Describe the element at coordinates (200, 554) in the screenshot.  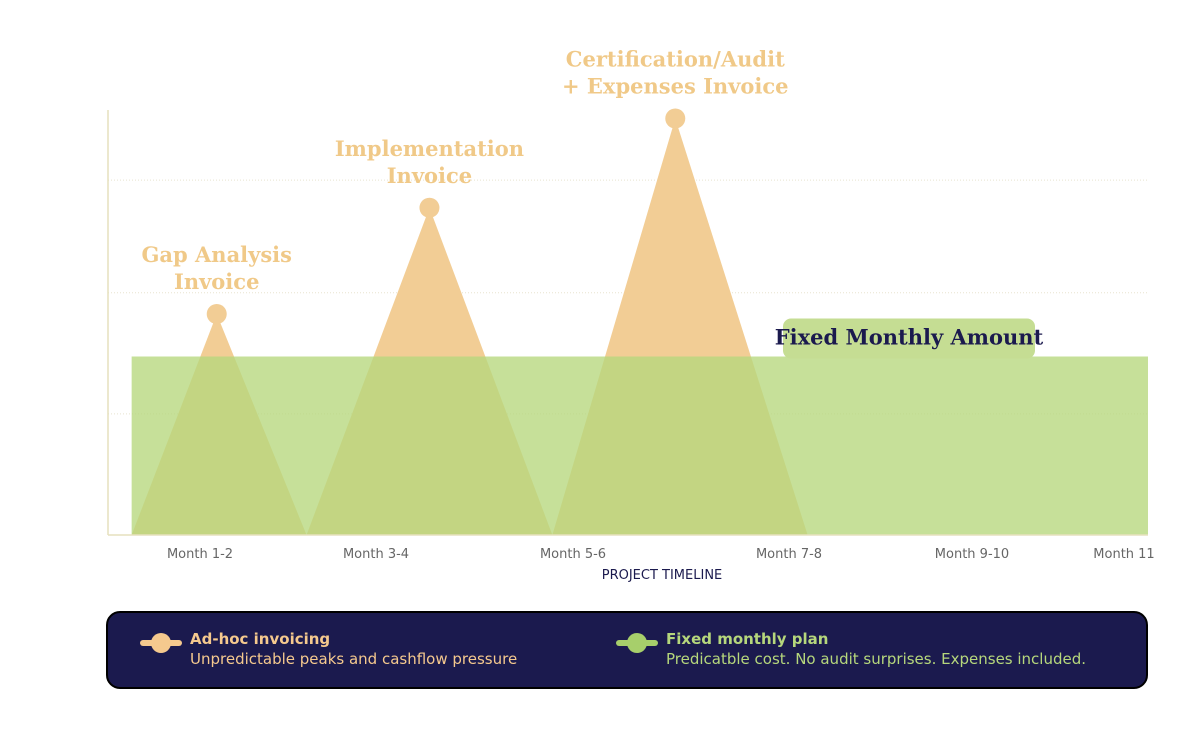
I see `x-tick-label: Month 1-2` at that location.